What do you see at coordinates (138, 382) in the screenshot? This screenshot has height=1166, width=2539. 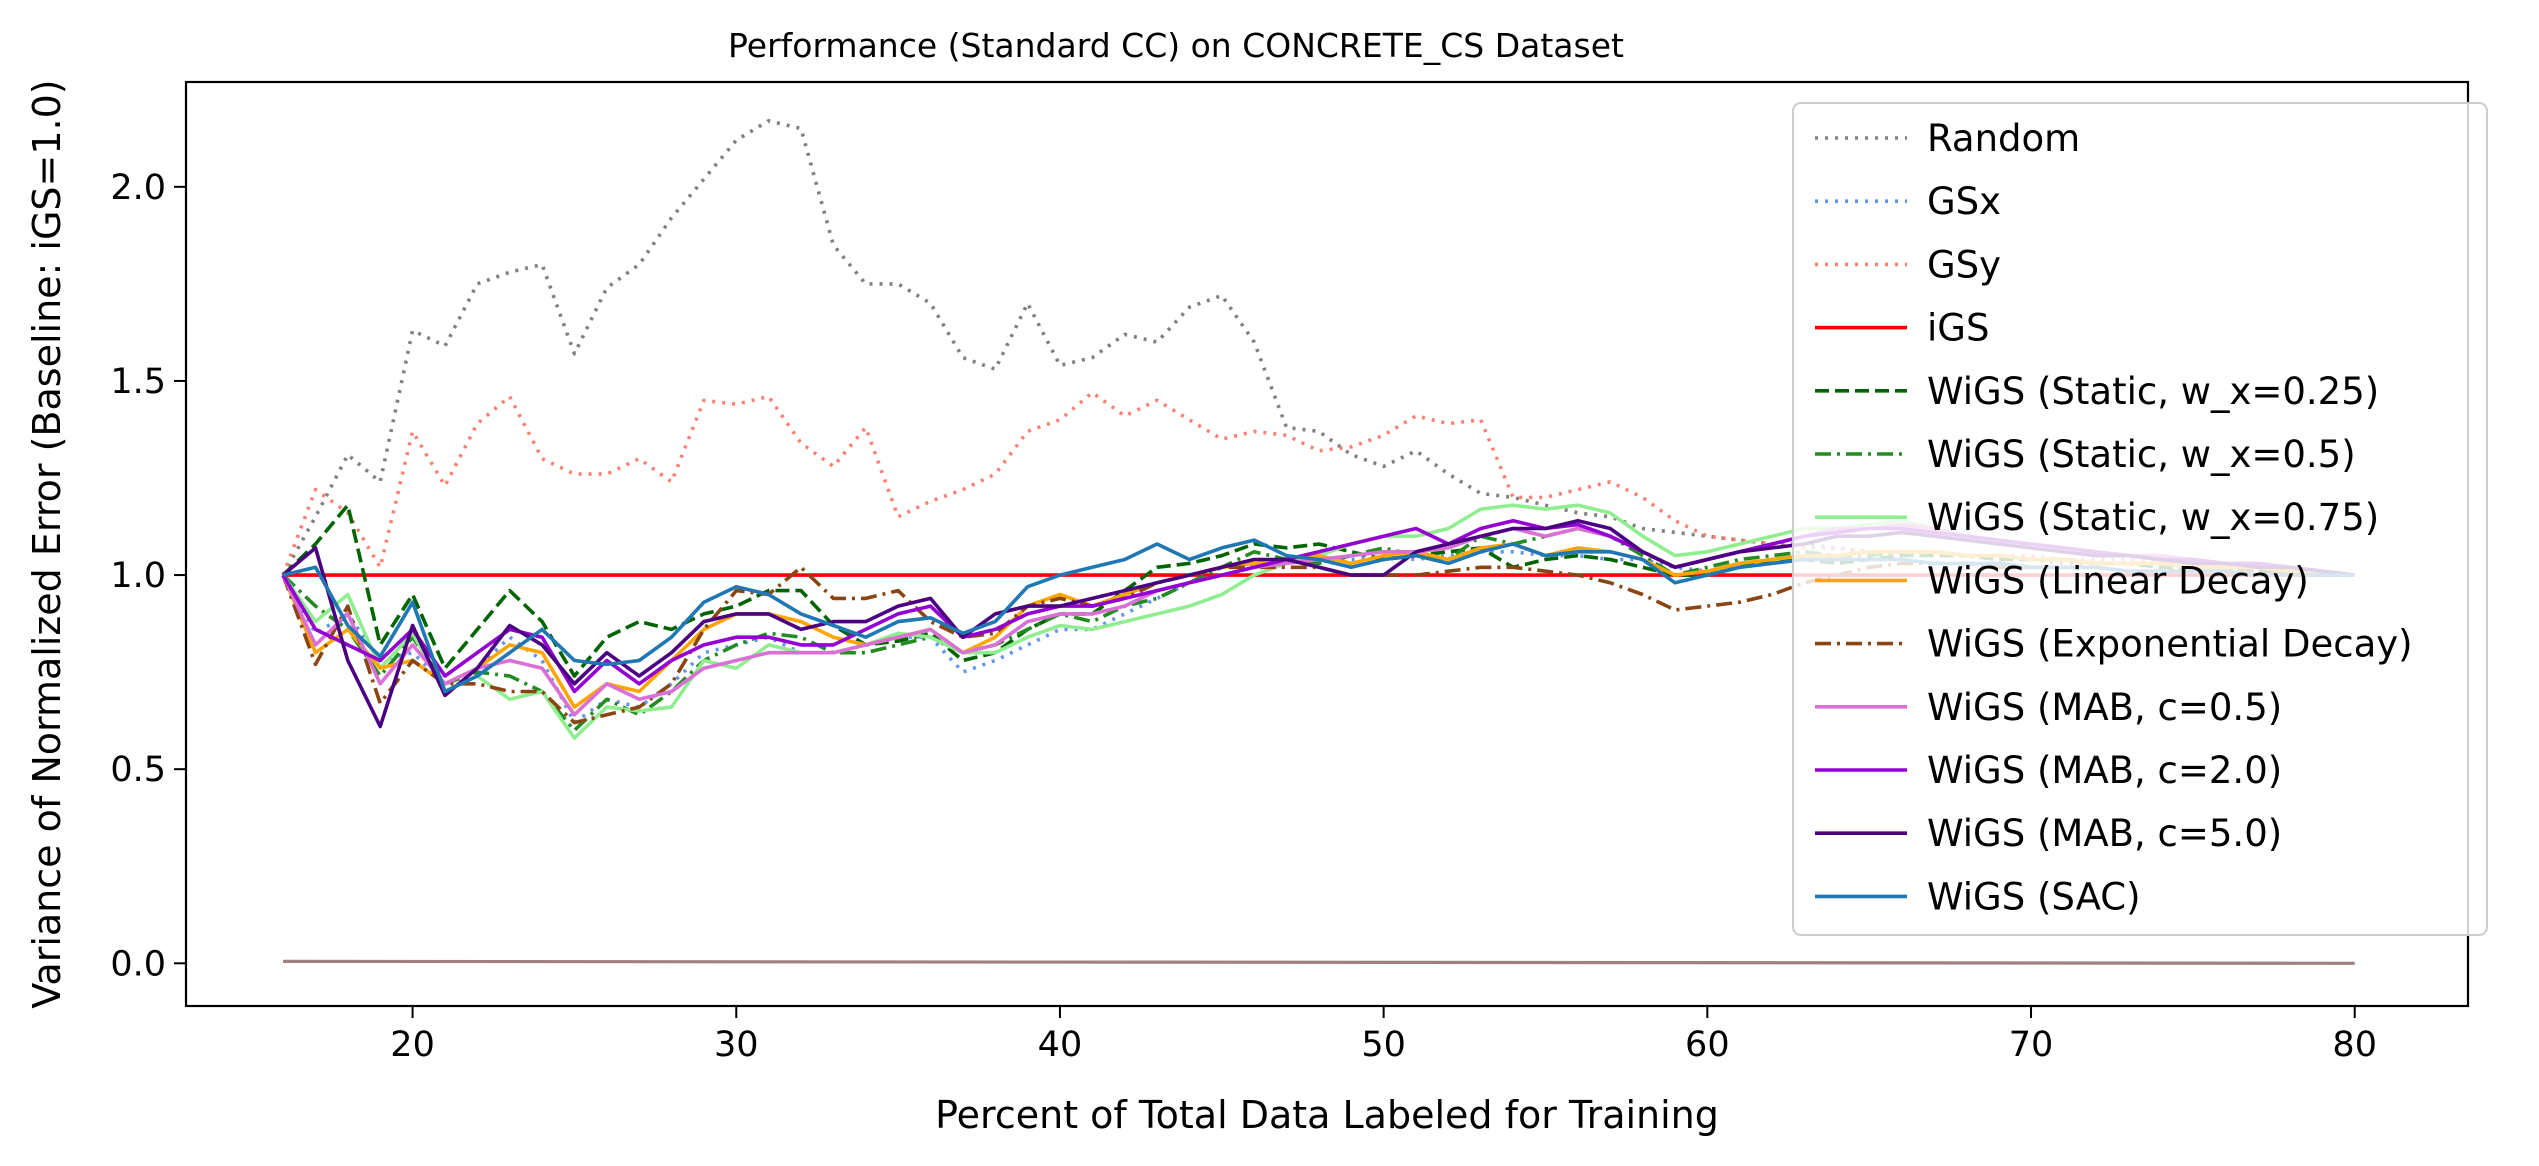 I see `y-tick-label: 1.5` at bounding box center [138, 382].